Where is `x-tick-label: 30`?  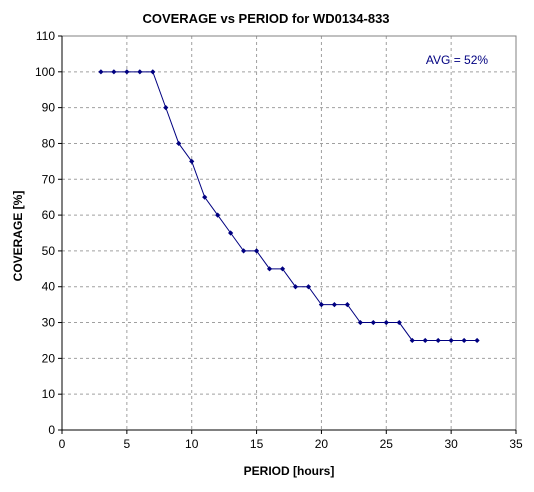 x-tick-label: 30 is located at coordinates (451, 444).